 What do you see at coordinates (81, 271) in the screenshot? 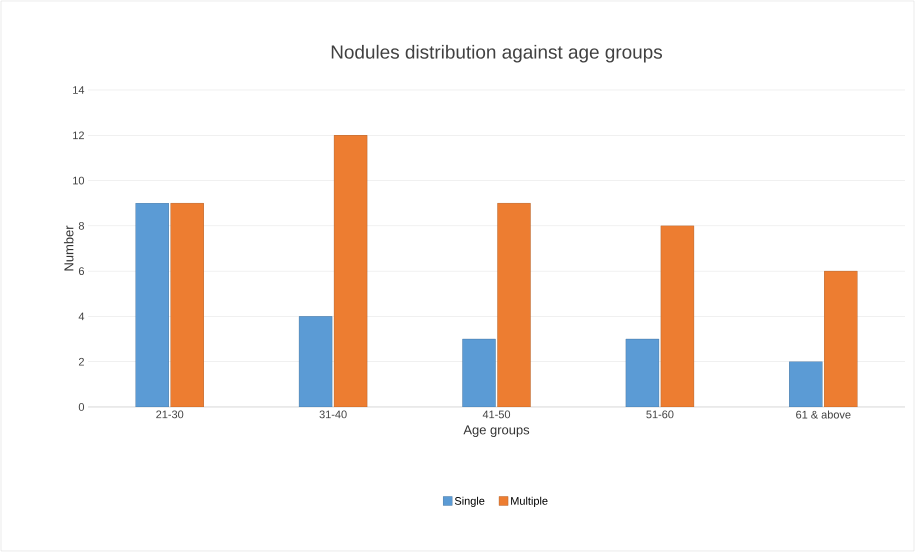
I see `y-tick-label: 6` at bounding box center [81, 271].